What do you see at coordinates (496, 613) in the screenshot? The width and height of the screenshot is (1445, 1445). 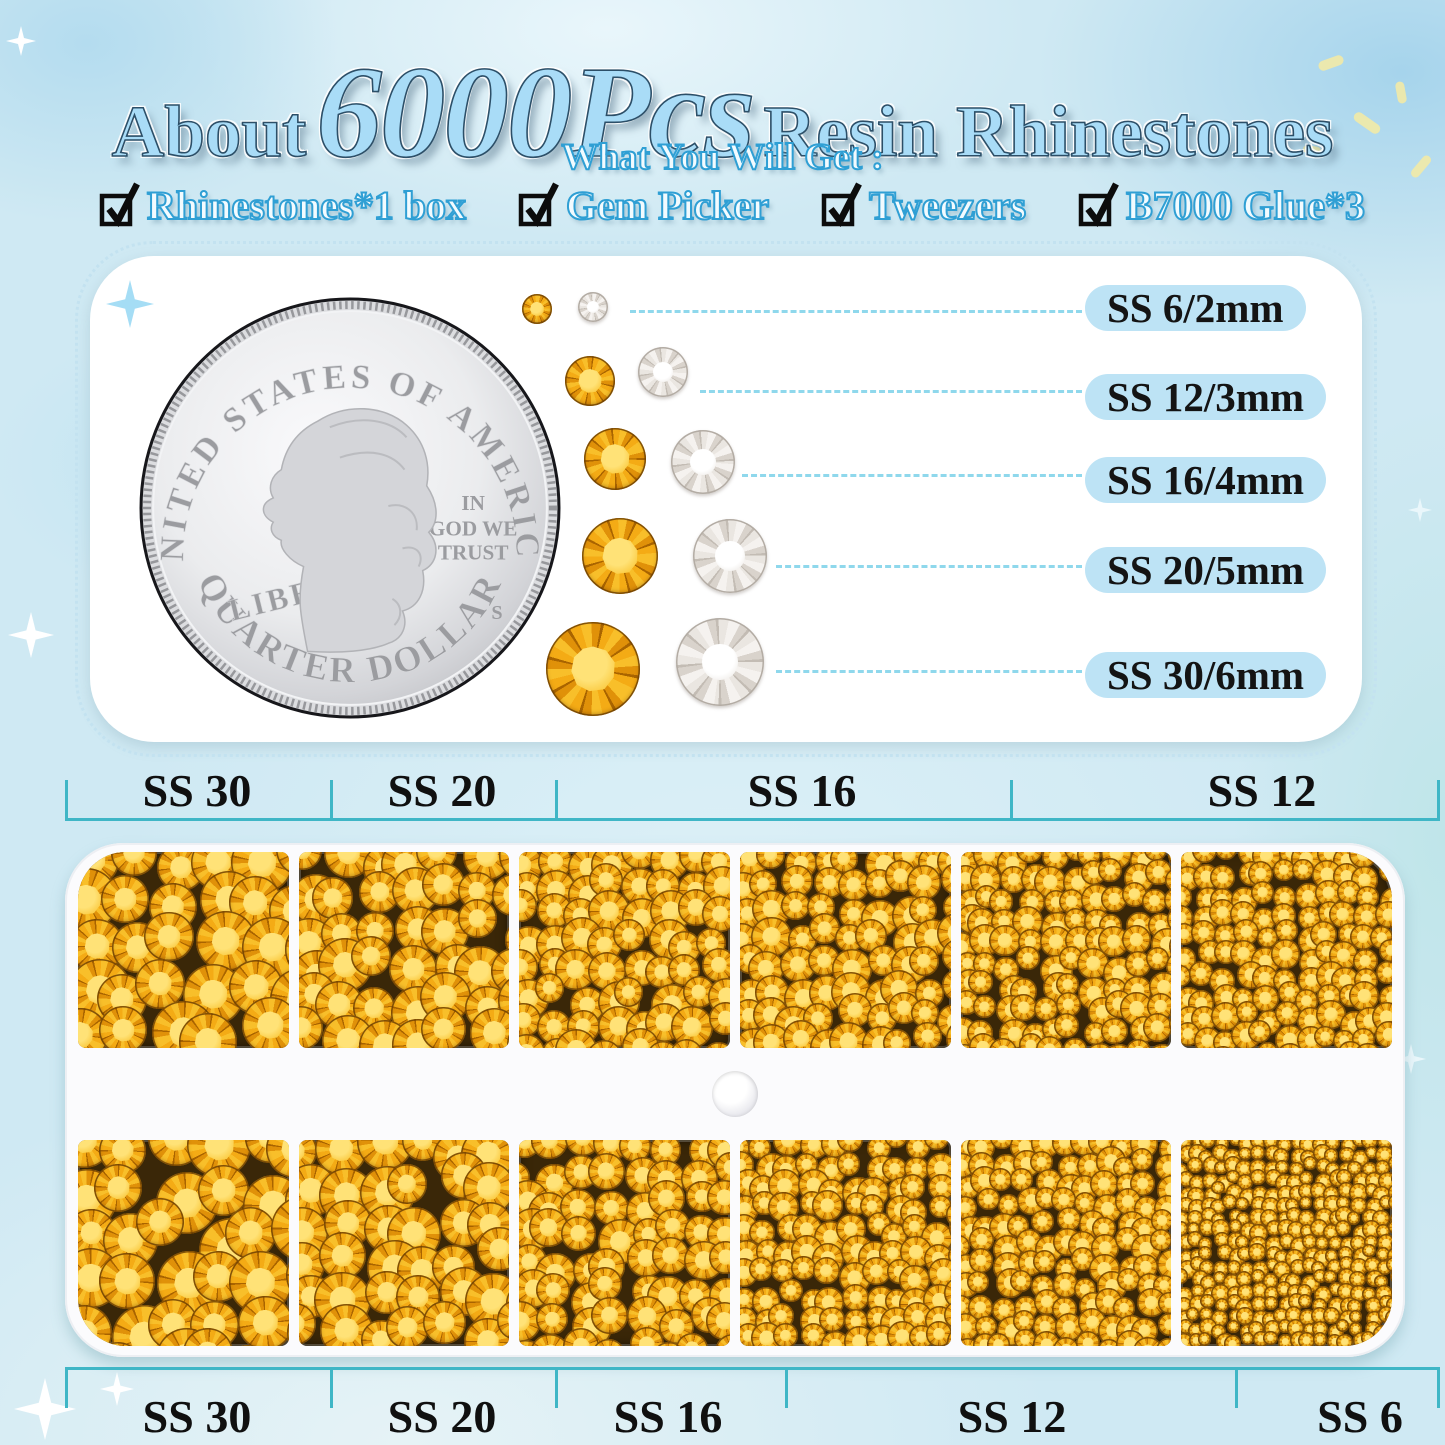 I see `coin-mint-mark: S` at bounding box center [496, 613].